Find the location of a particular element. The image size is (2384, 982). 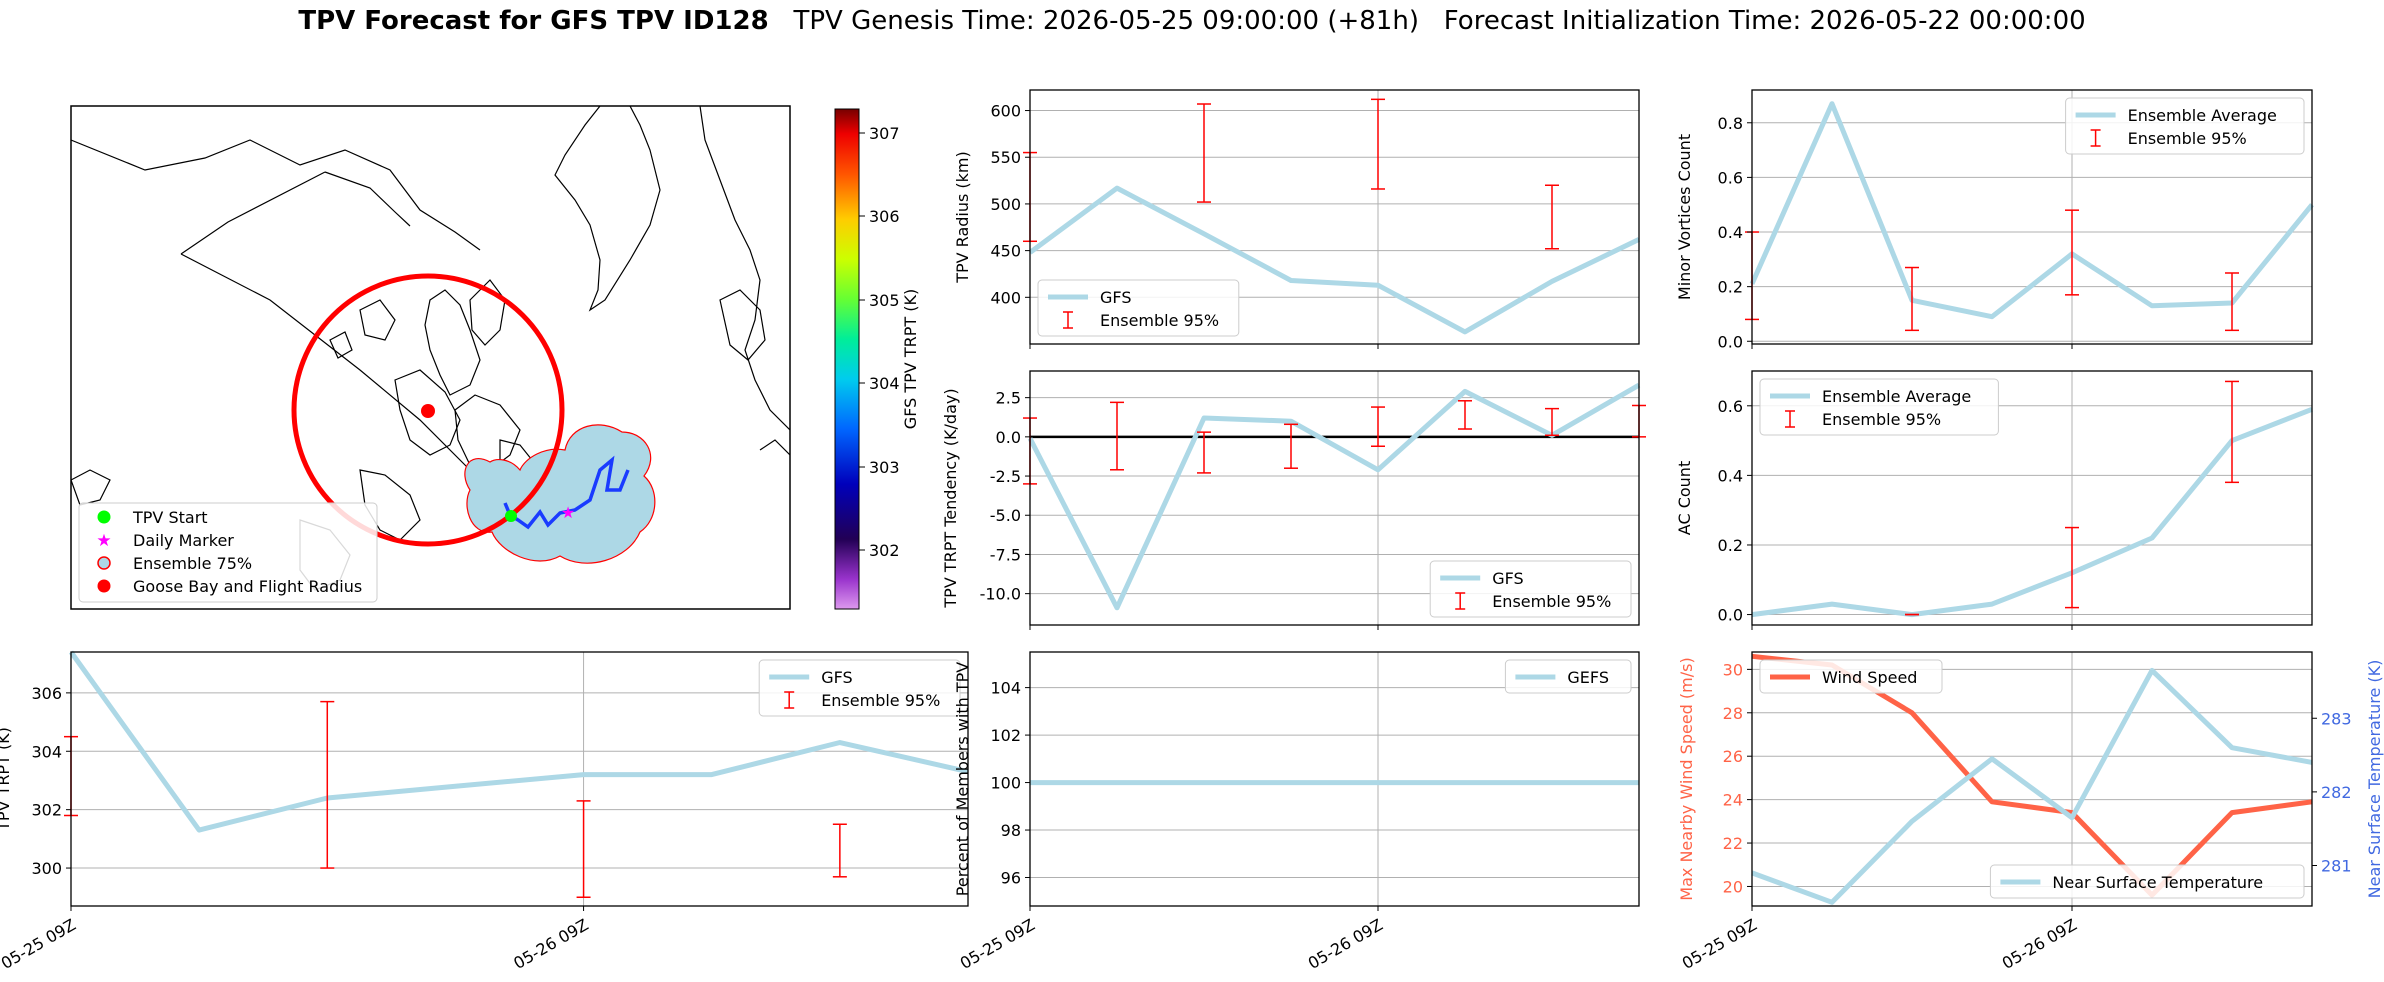

green-dot-icon is located at coordinates (104, 517).